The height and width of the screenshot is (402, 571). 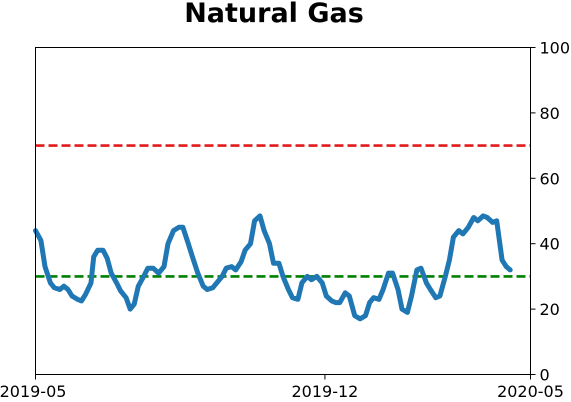 I want to click on y-tick-label: 100, so click(x=555, y=48).